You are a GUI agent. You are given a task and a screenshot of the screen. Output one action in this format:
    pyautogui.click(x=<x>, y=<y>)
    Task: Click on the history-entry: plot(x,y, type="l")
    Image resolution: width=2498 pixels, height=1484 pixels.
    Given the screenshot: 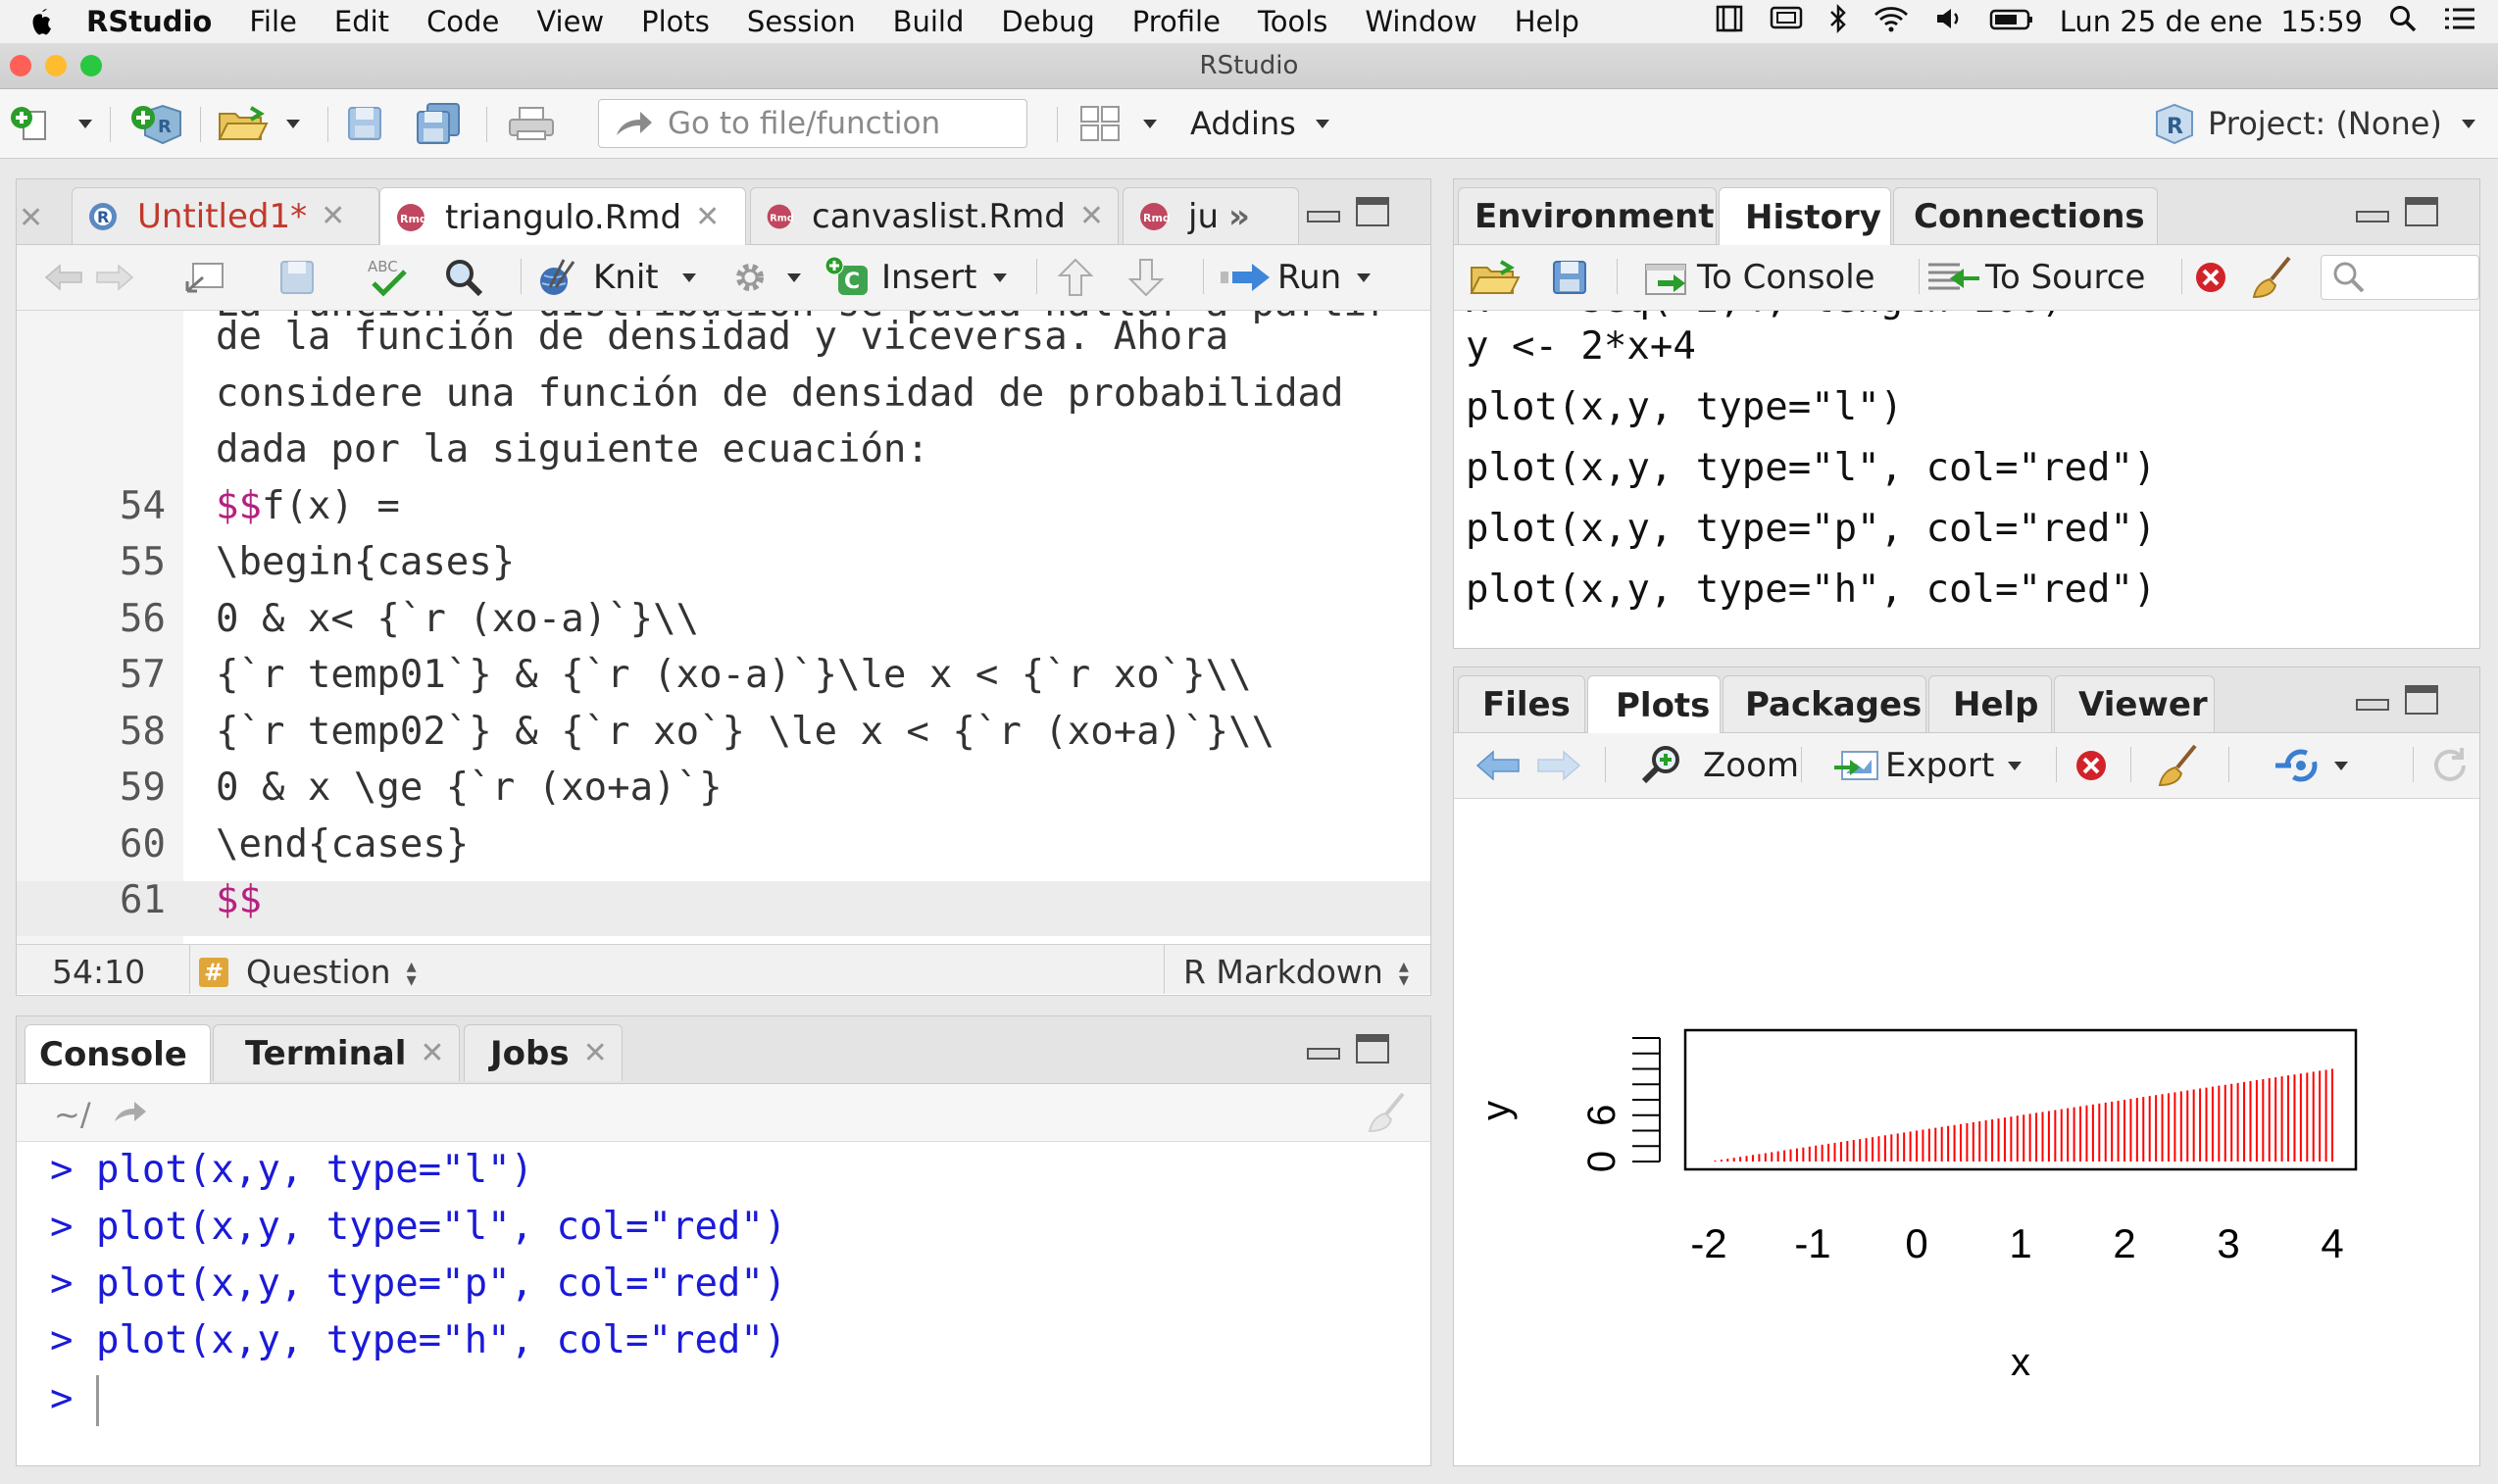 What is the action you would take?
    pyautogui.click(x=1685, y=407)
    